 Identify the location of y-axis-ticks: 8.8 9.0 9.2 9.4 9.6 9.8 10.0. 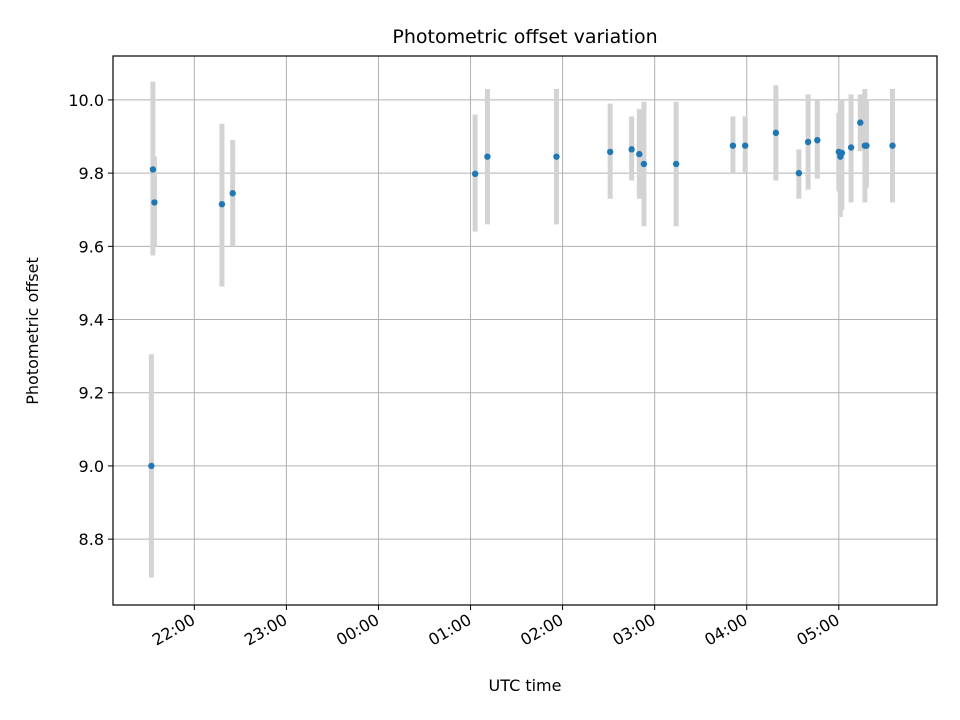
(90, 320).